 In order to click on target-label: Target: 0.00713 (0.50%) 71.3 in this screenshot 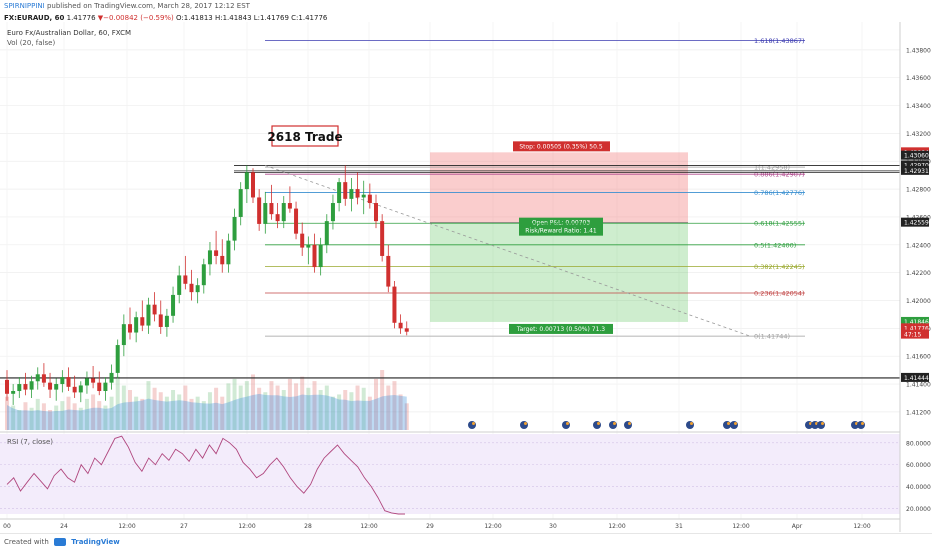, I will do `click(560, 329)`.